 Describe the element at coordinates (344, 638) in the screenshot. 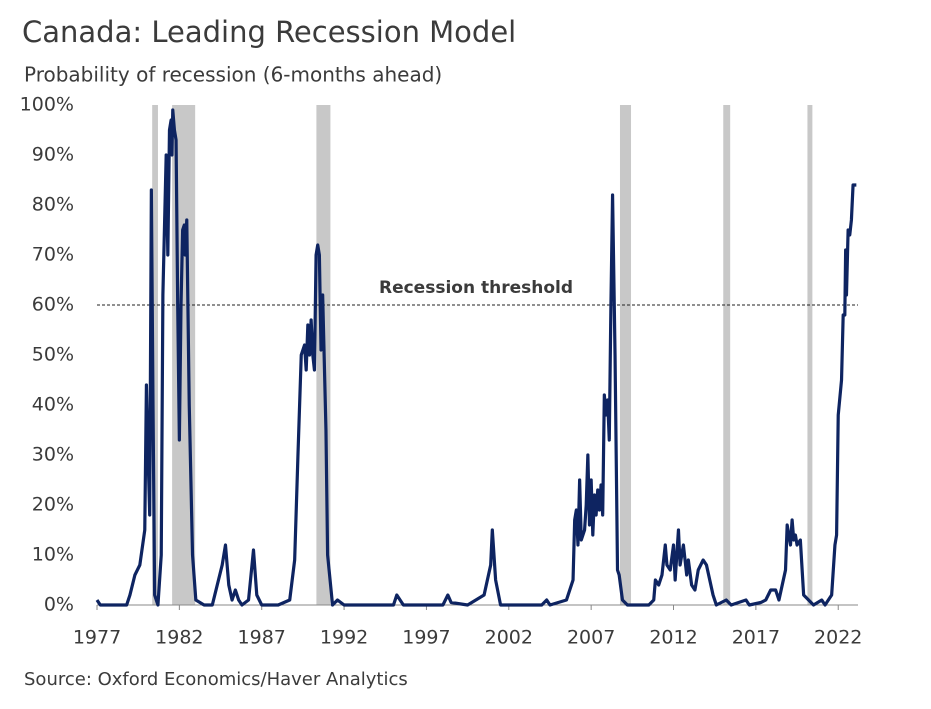

I see `x-tick-label: 1992` at that location.